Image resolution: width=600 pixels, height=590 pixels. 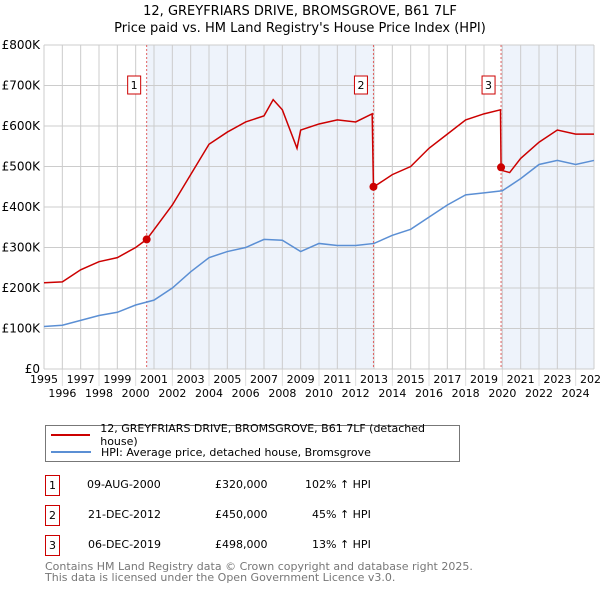 I want to click on sale-date: 06-DEC-2019, so click(x=125, y=544).